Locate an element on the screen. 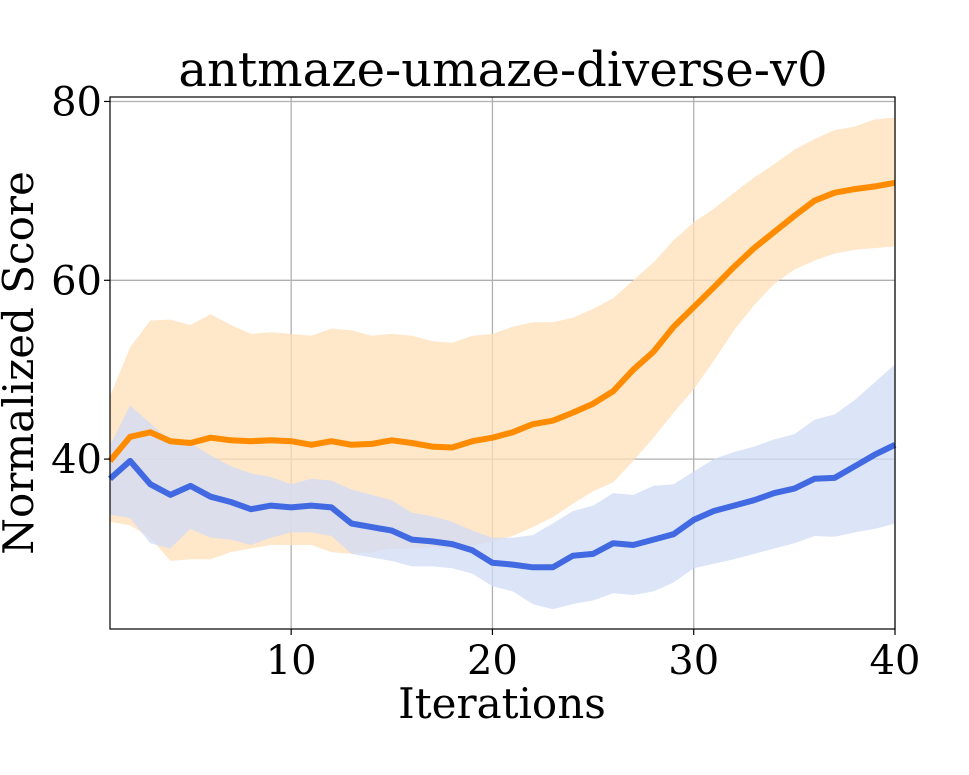  x-tick-label-10: 10 is located at coordinates (291, 661).